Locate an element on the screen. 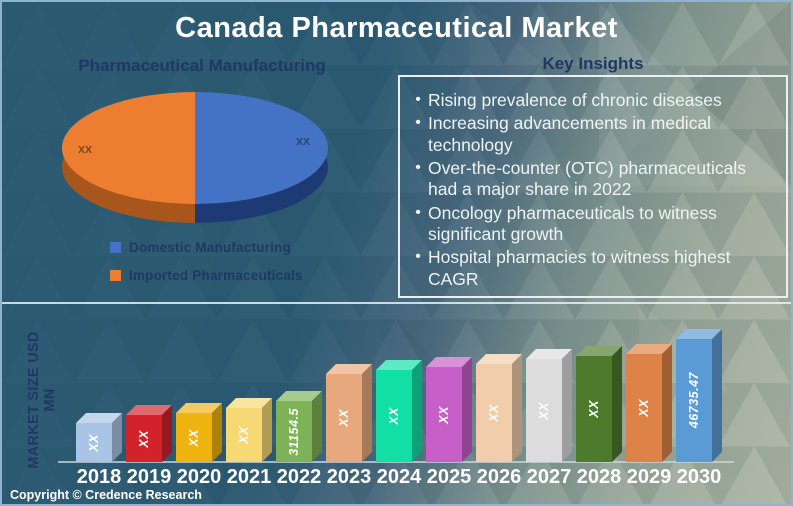 Image resolution: width=793 pixels, height=506 pixels. x-axis-line is located at coordinates (396, 462).